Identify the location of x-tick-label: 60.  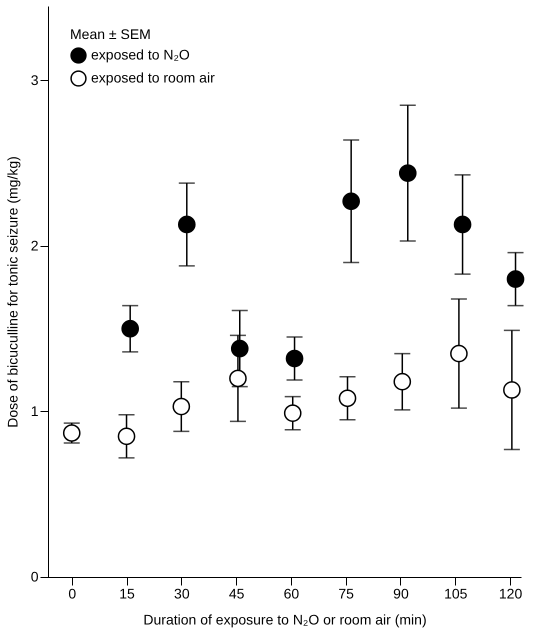
(292, 594).